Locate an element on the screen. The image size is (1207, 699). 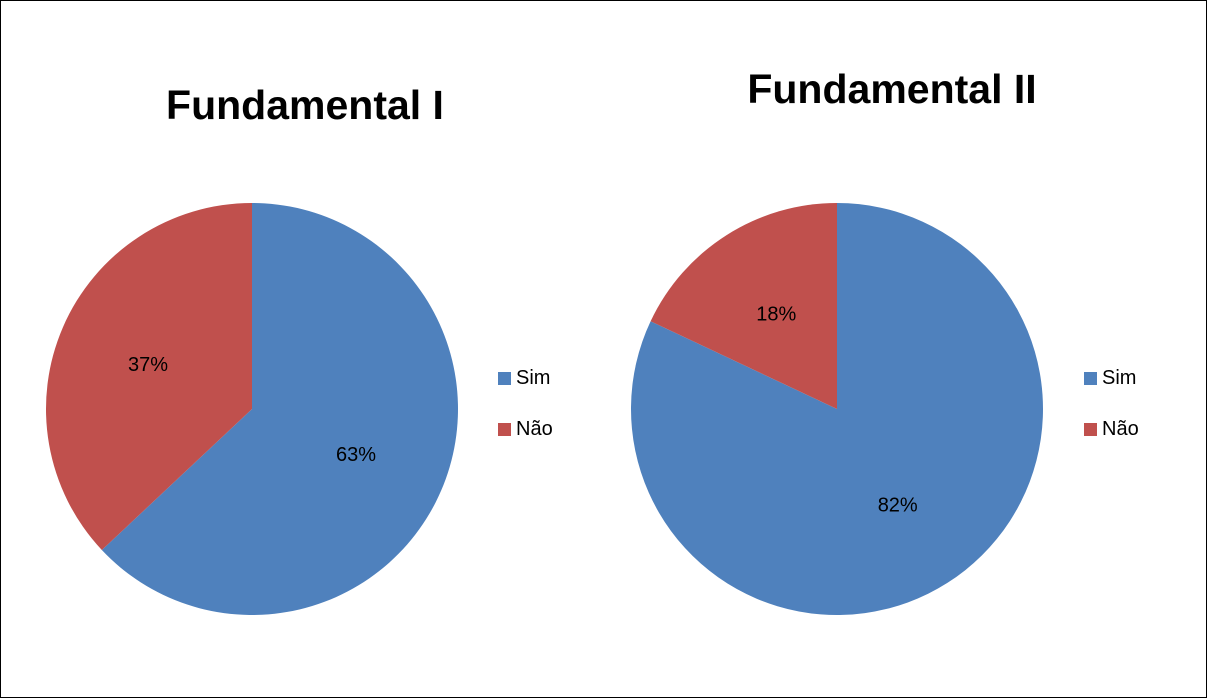
chart-title: Fundamental I is located at coordinates (305, 105).